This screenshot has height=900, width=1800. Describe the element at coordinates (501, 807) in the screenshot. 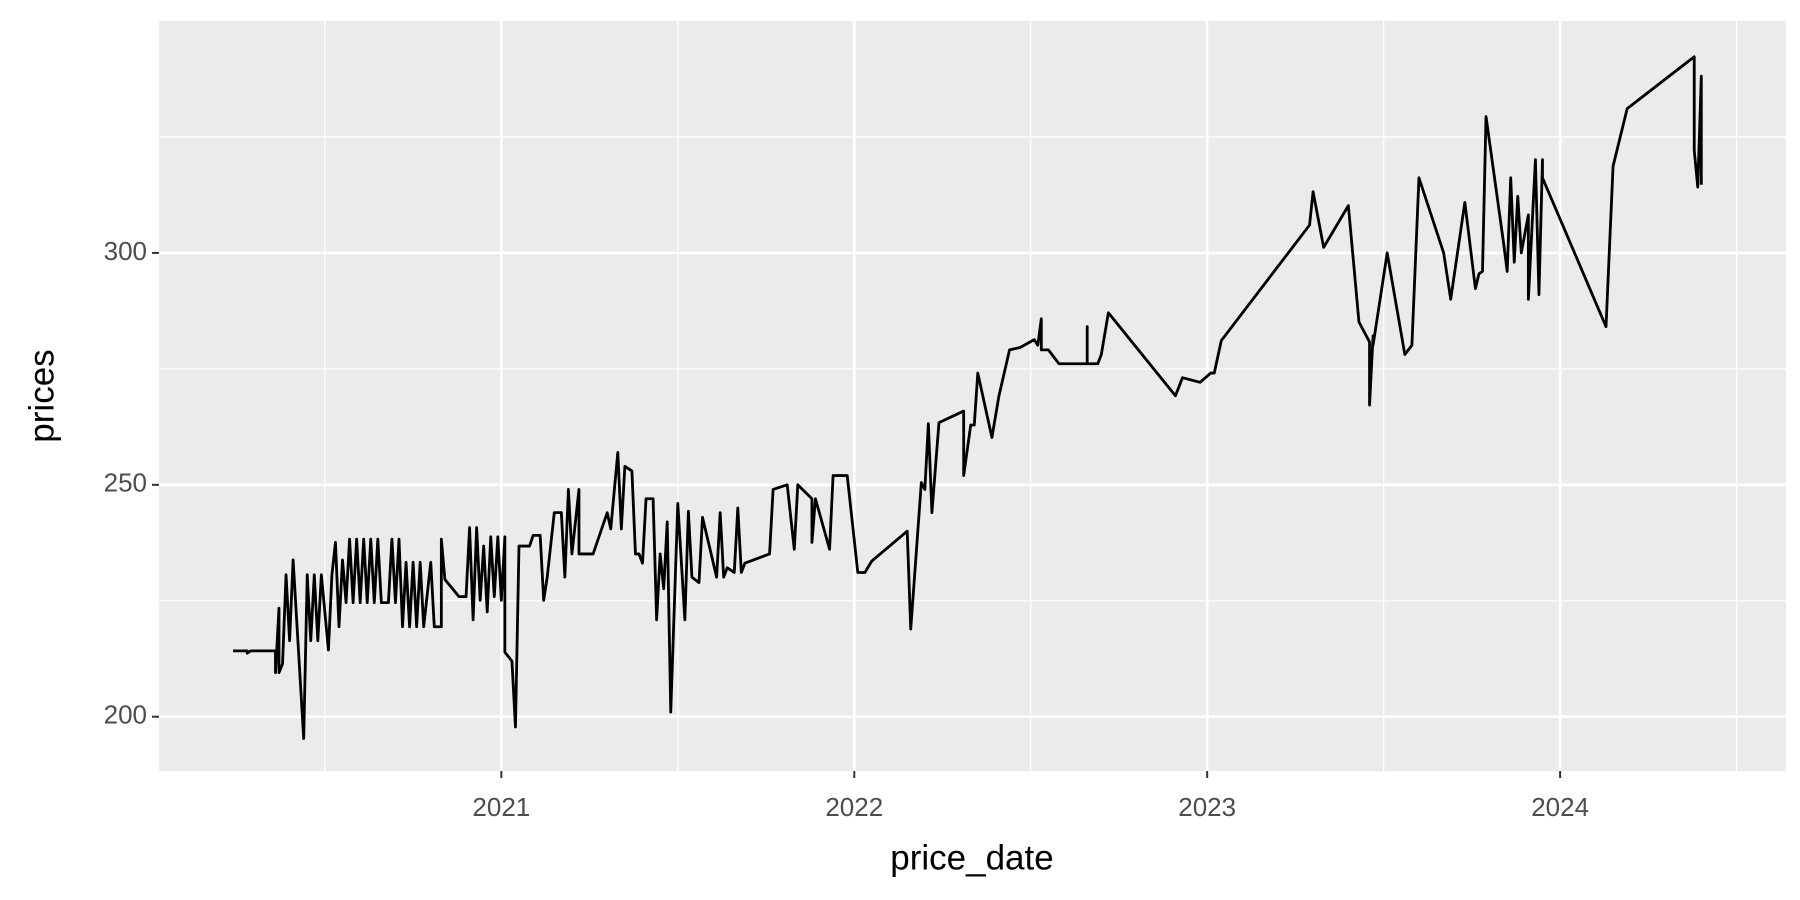

I see `x-tick-label: 2021` at that location.